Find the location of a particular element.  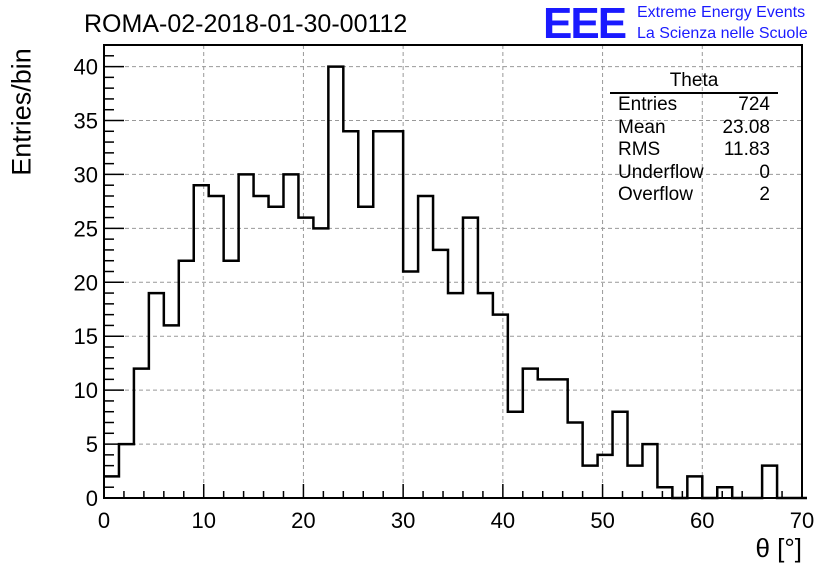

stat-row-rms: RMS 11.83 is located at coordinates (694, 150).